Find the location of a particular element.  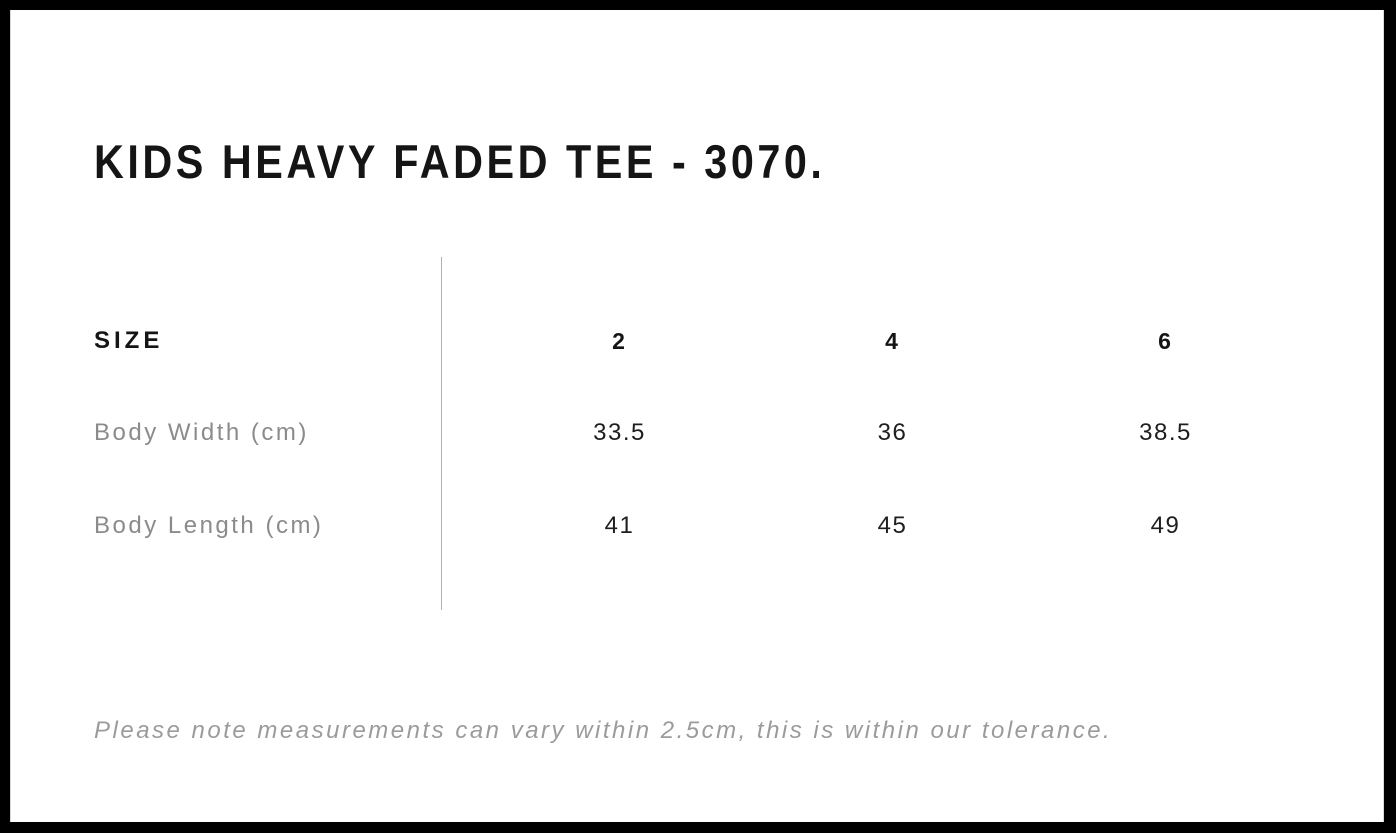

size-header-label: SIZE is located at coordinates (129, 340).